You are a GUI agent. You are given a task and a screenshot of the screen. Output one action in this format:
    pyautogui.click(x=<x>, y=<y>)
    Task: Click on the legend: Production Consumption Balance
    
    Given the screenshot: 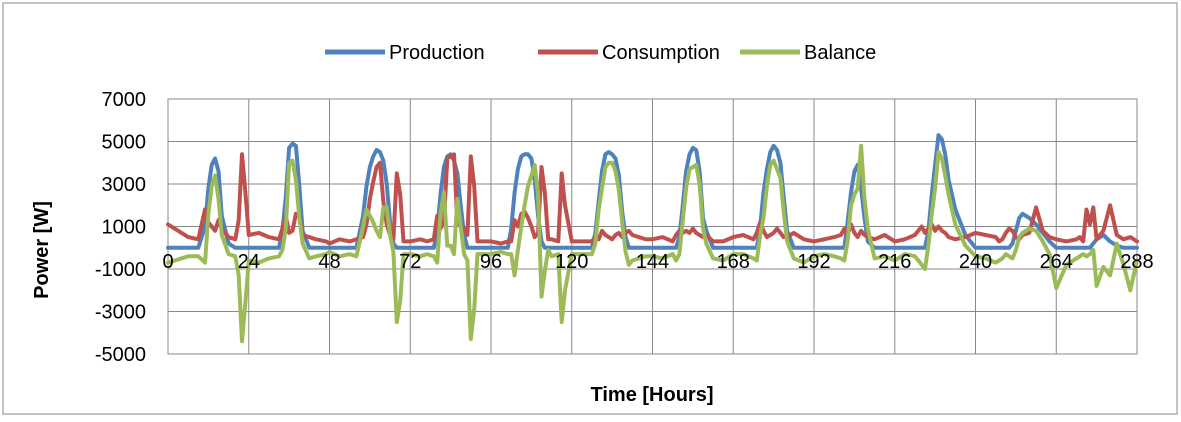 What is the action you would take?
    pyautogui.click(x=600, y=53)
    